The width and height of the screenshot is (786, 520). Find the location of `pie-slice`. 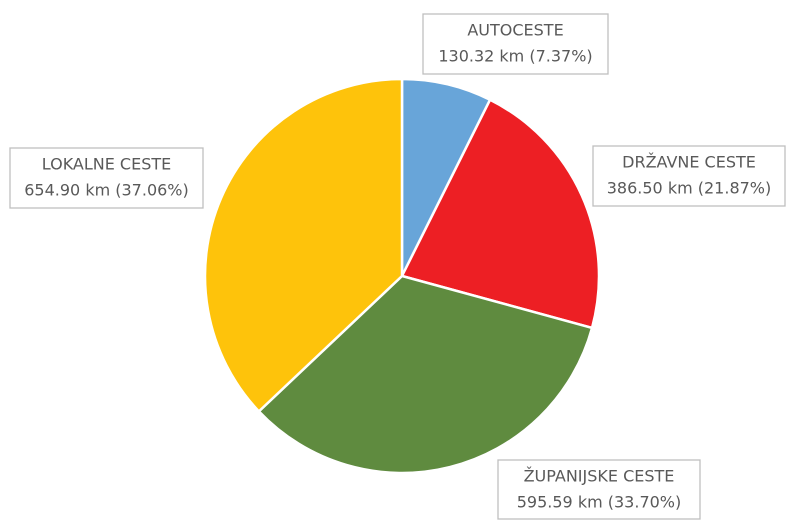

pie-slice is located at coordinates (500, 214).